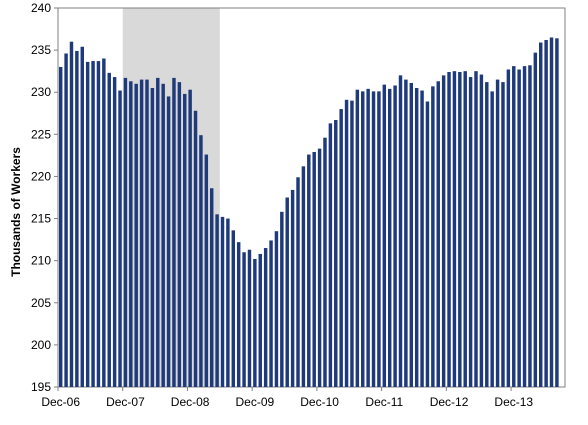 The image size is (588, 425). Describe the element at coordinates (41, 387) in the screenshot. I see `y-tick-label: 195` at that location.